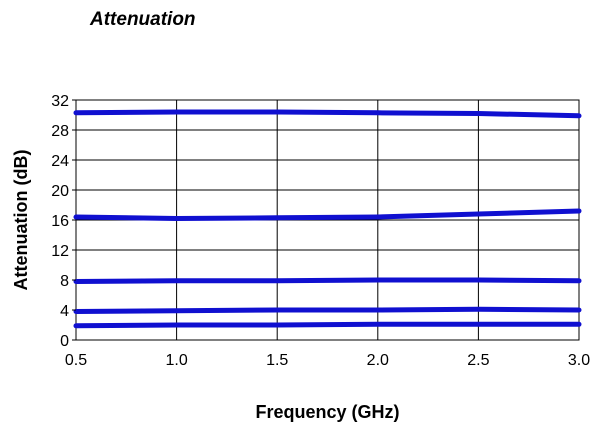 The height and width of the screenshot is (428, 592). Describe the element at coordinates (579, 360) in the screenshot. I see `x-tick-label: 3.0` at that location.